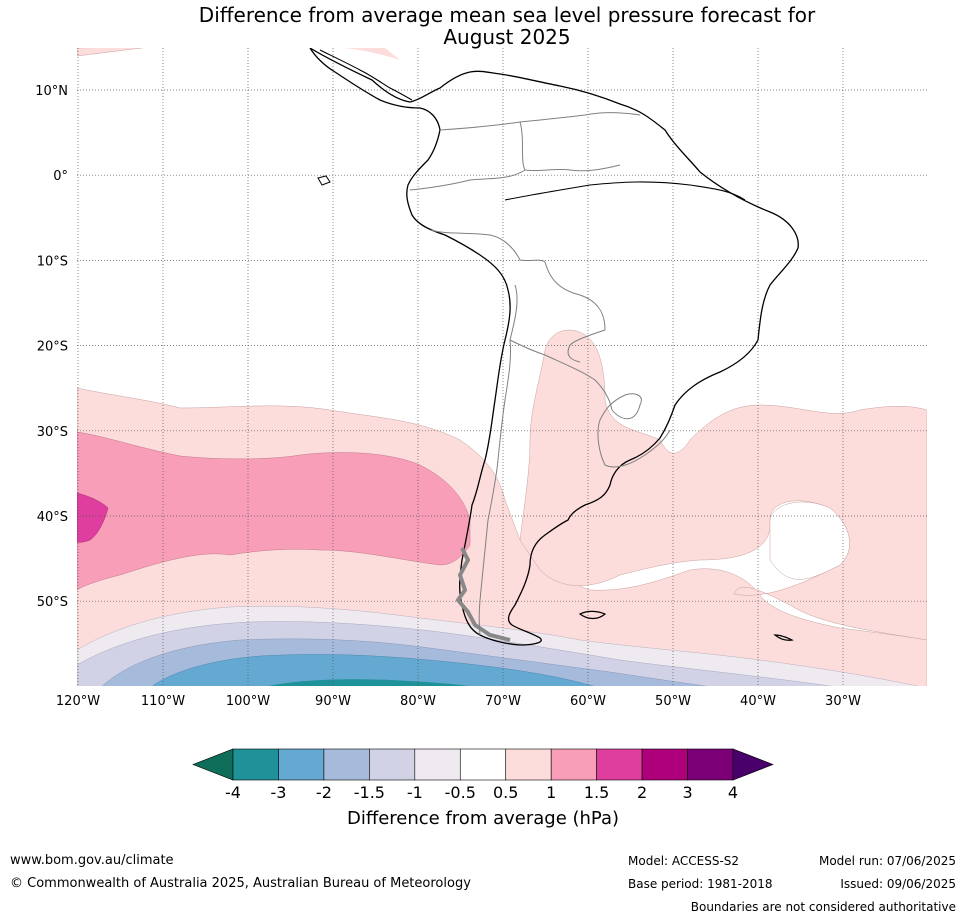 This screenshot has width=965, height=919. What do you see at coordinates (596, 792) in the screenshot?
I see `colorbar-tick-label: 1.5` at bounding box center [596, 792].